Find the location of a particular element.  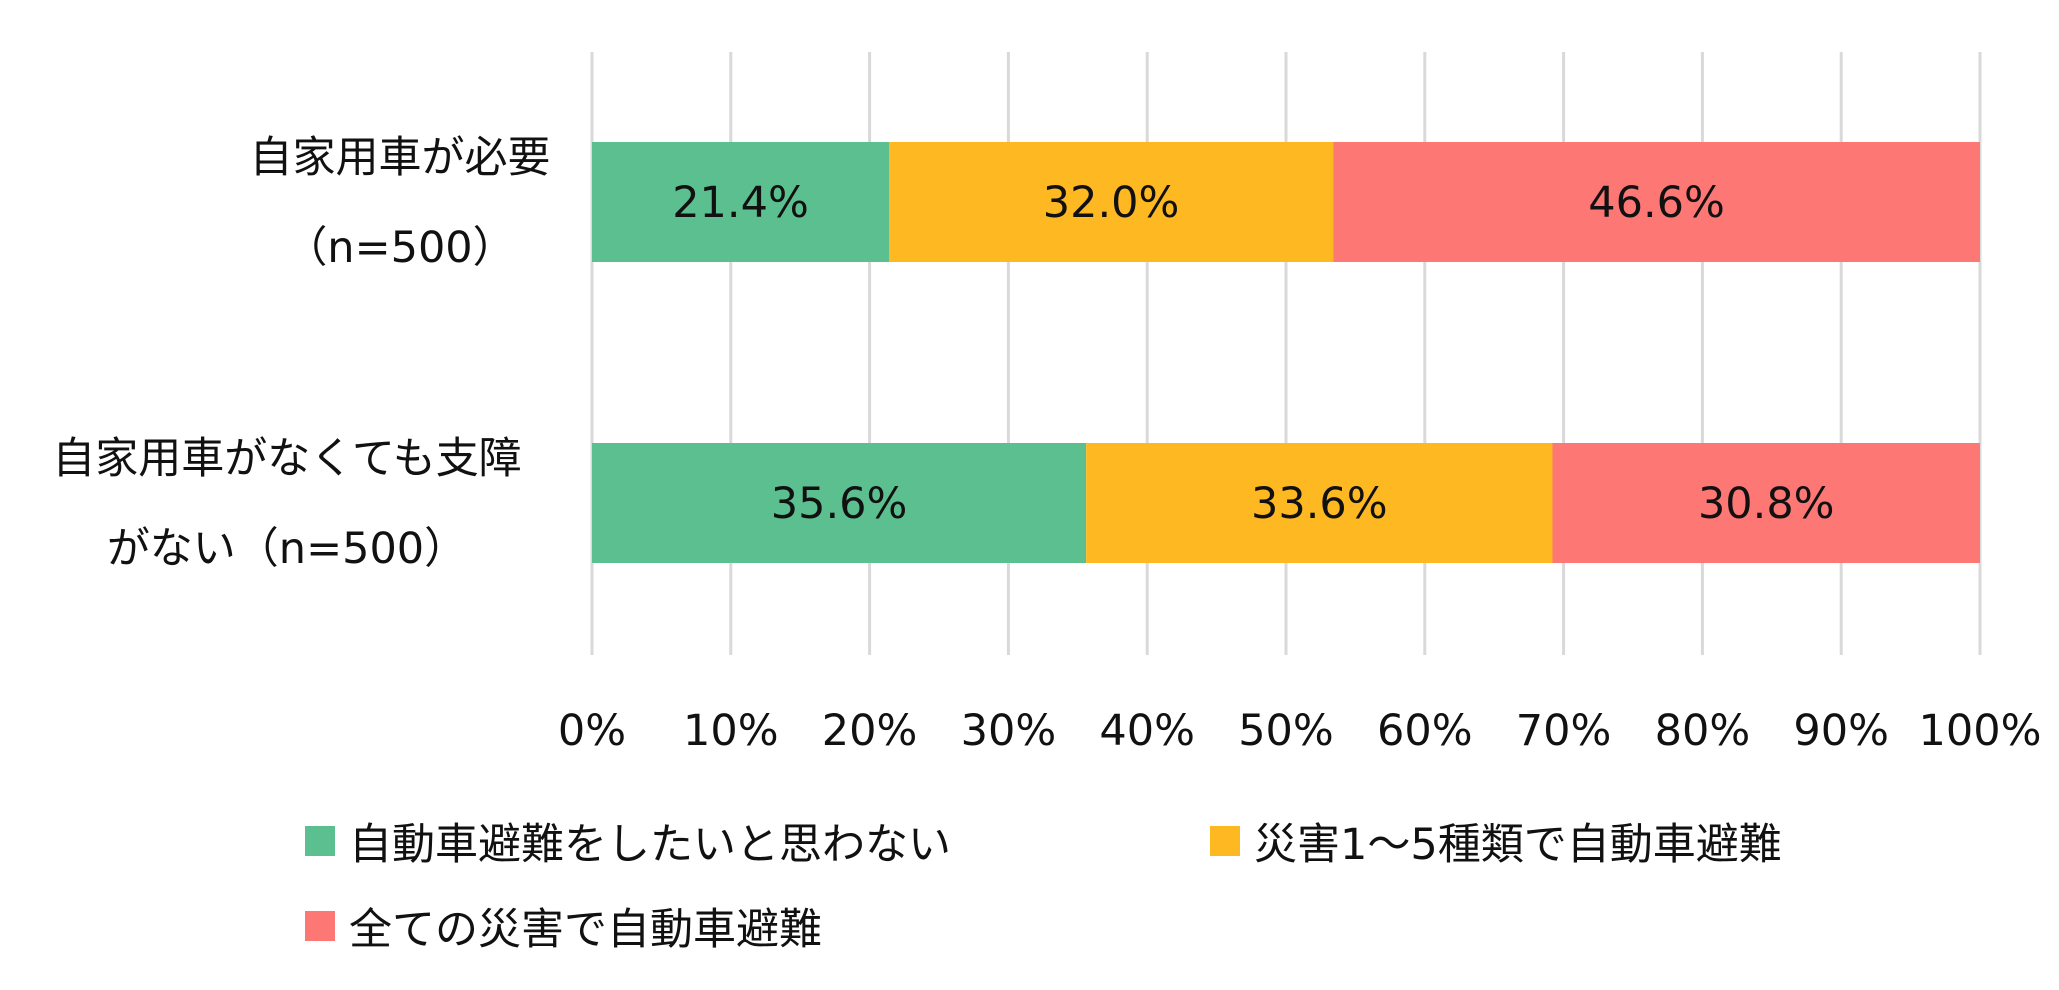

x-axis-tick-labels: 0% 10% 20% 30% 40% 50% 60% 70% 80% 90% 100% is located at coordinates (1300, 731).